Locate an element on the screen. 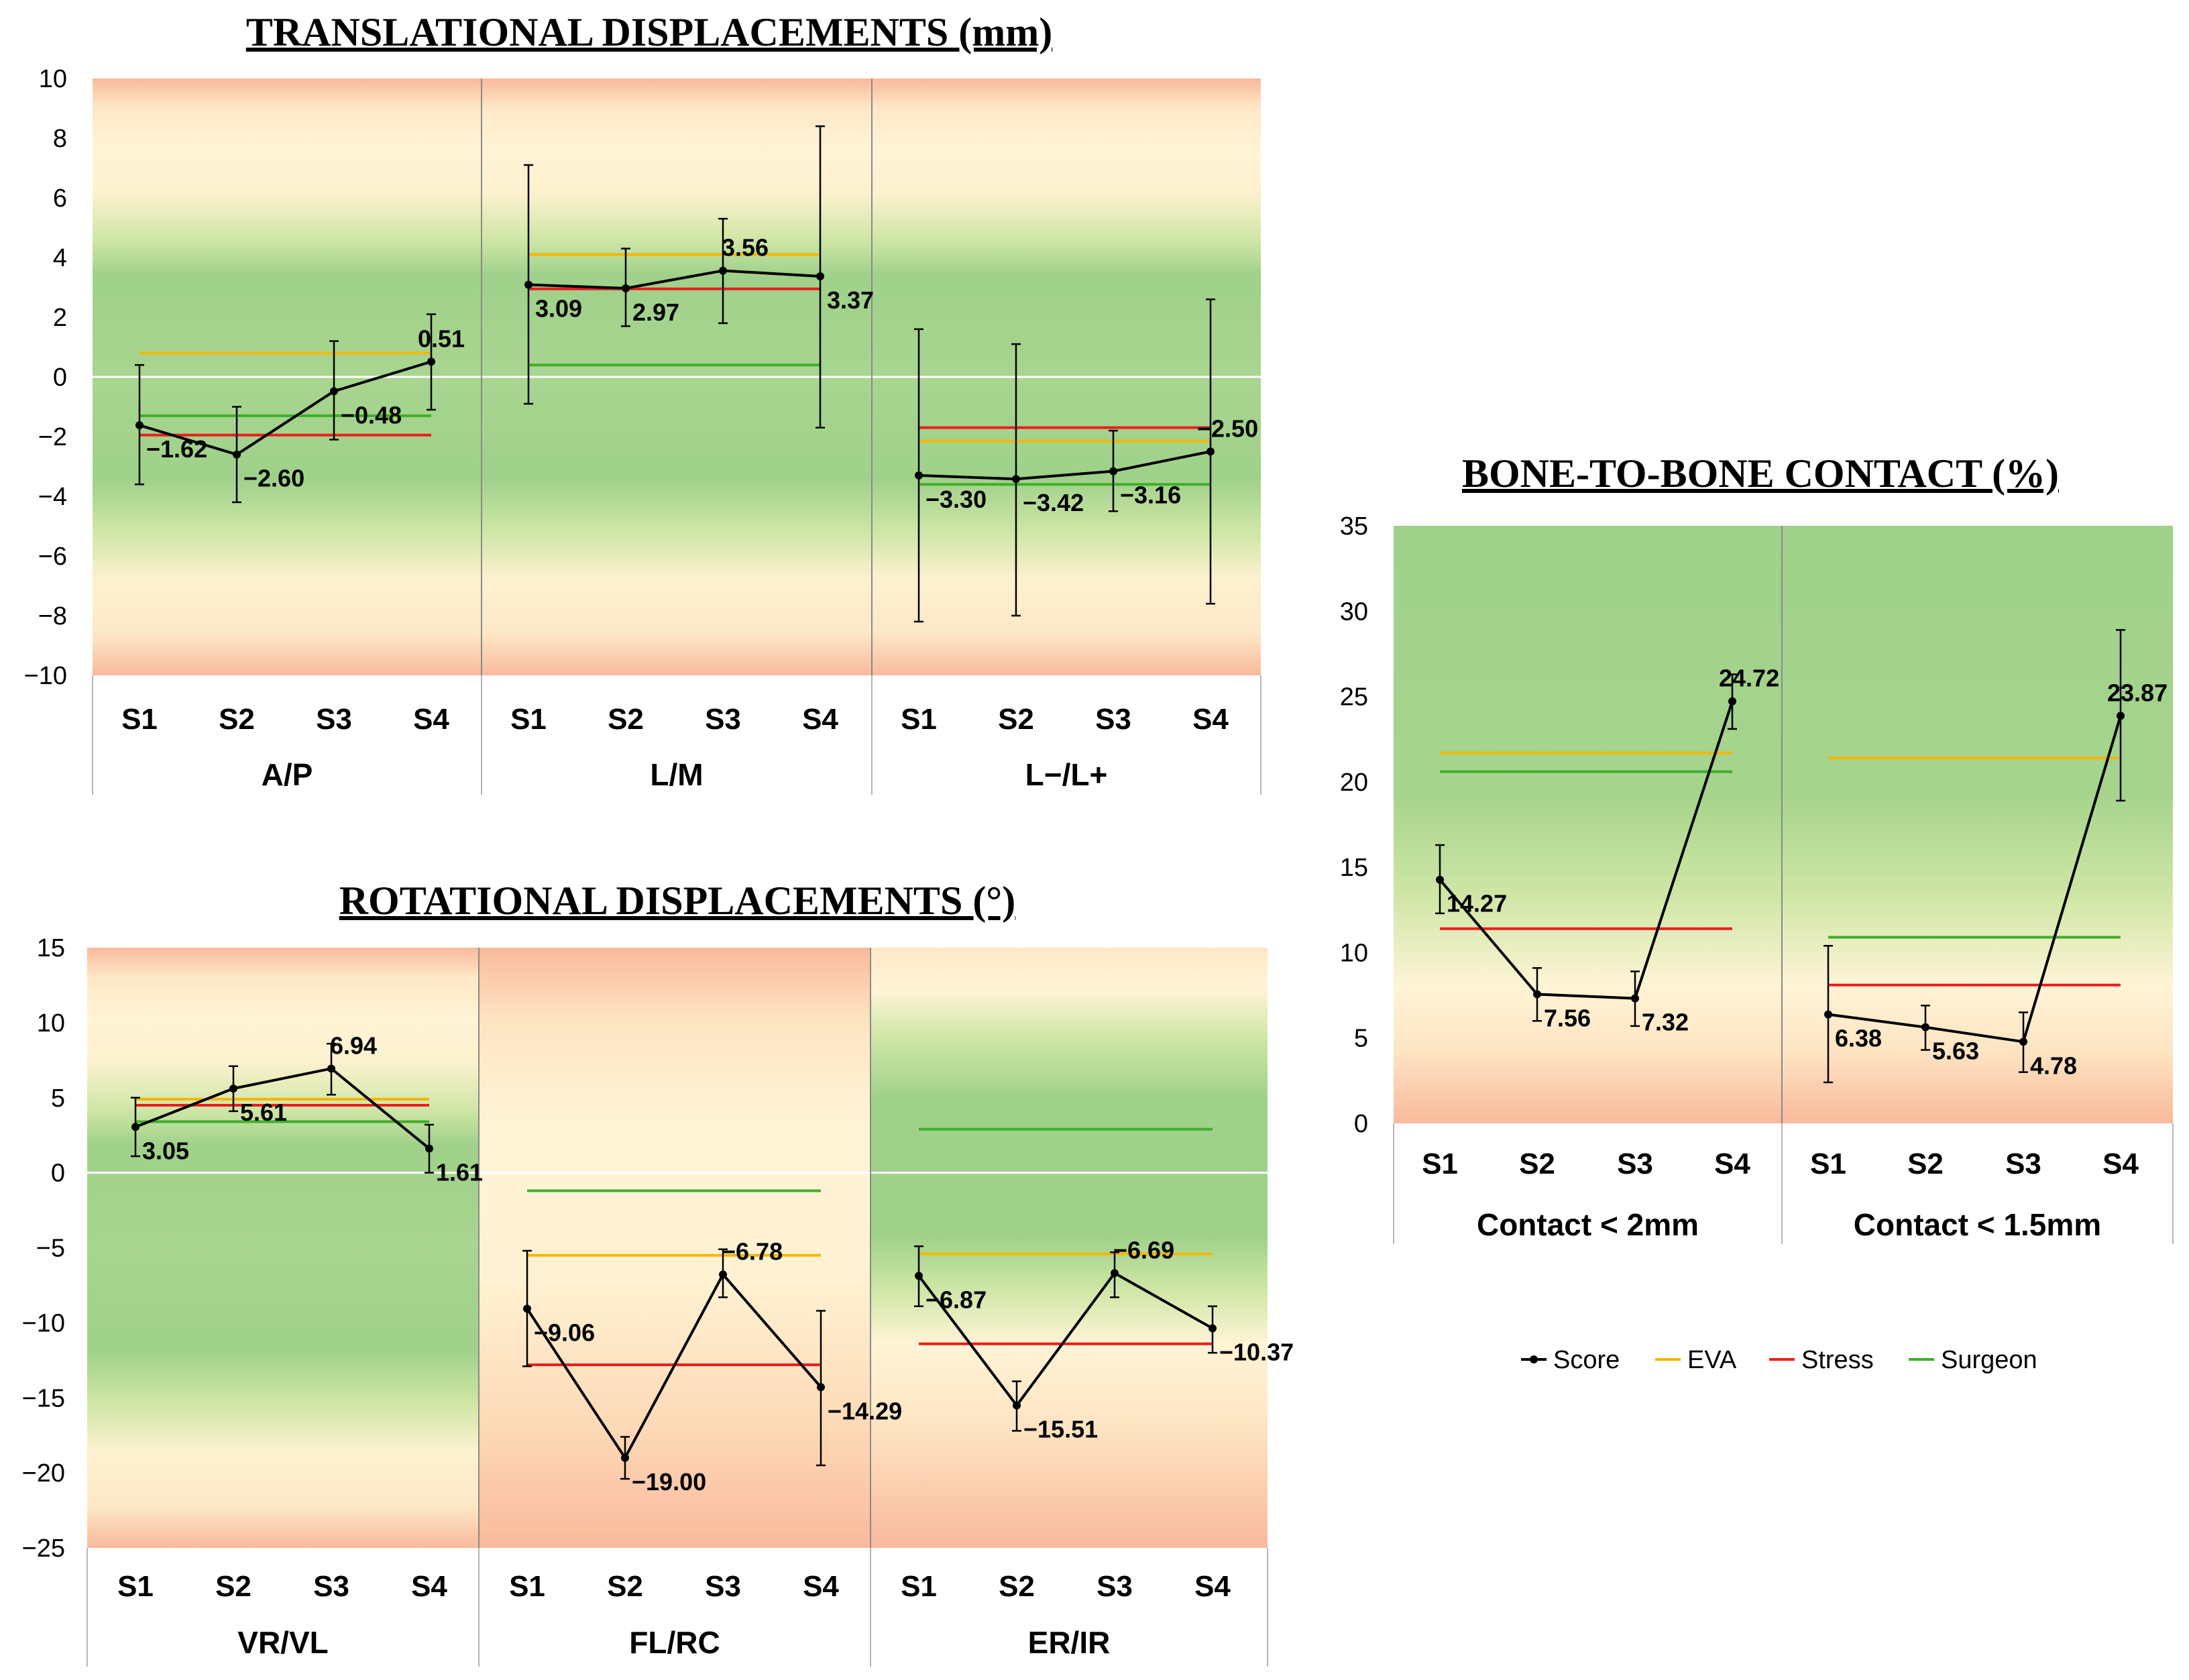  data-label: 5.63 is located at coordinates (1955, 1051).